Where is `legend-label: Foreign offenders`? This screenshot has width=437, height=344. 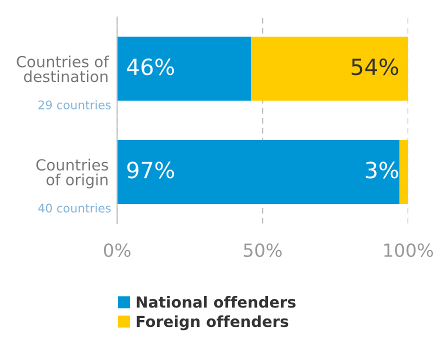
legend-label: Foreign offenders is located at coordinates (212, 322).